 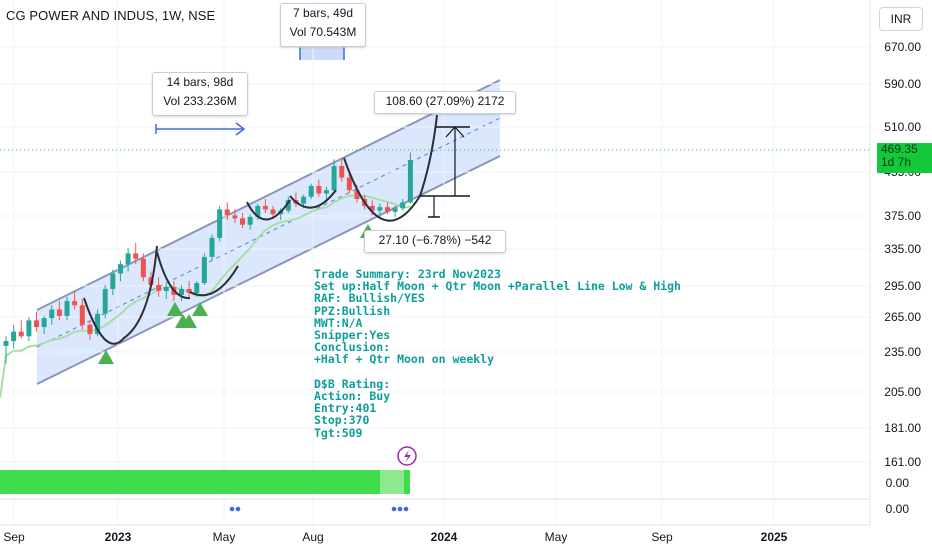 What do you see at coordinates (312, 537) in the screenshot?
I see `x-tick-label: Aug` at bounding box center [312, 537].